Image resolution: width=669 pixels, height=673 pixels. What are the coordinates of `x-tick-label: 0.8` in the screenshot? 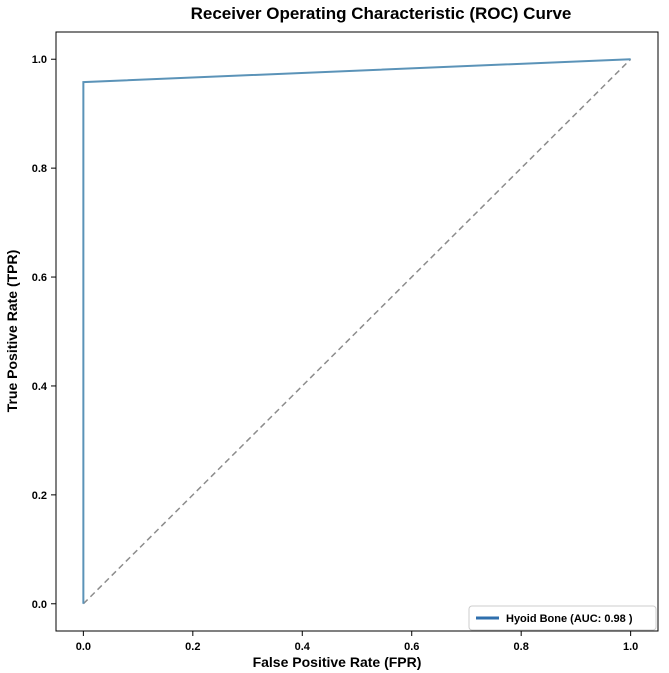 It's located at (521, 647).